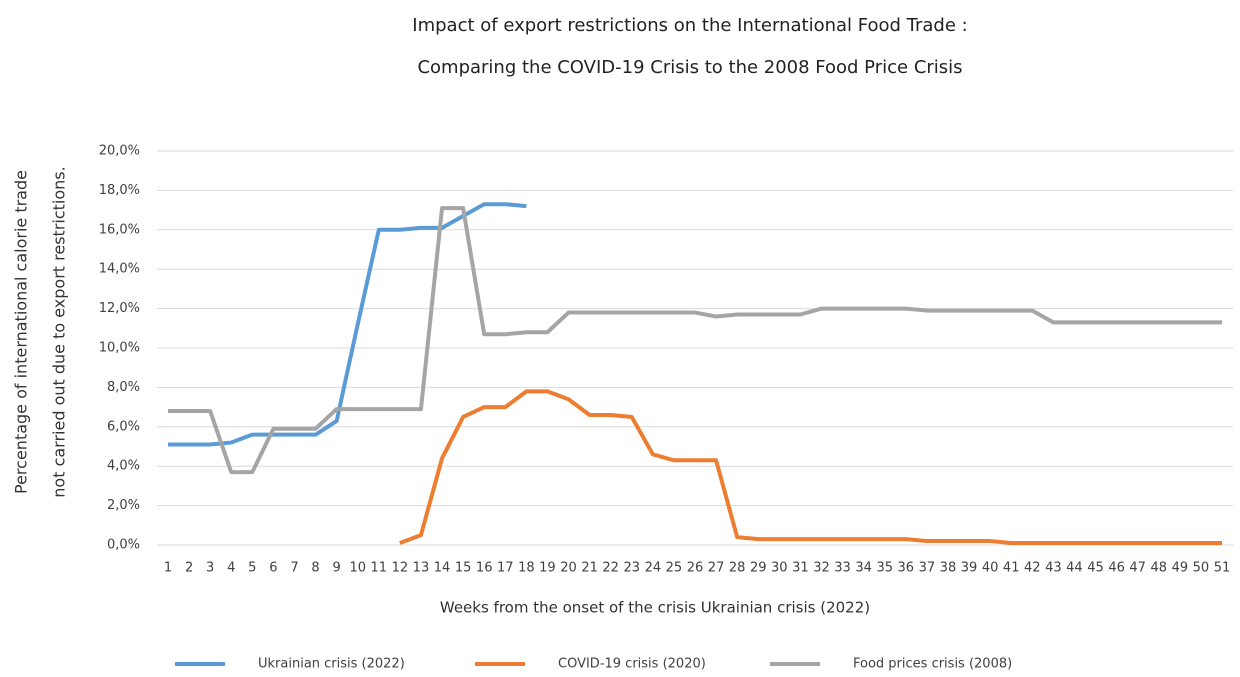 Image resolution: width=1240 pixels, height=677 pixels. What do you see at coordinates (1201, 568) in the screenshot?
I see `x-tick-label: 50` at bounding box center [1201, 568].